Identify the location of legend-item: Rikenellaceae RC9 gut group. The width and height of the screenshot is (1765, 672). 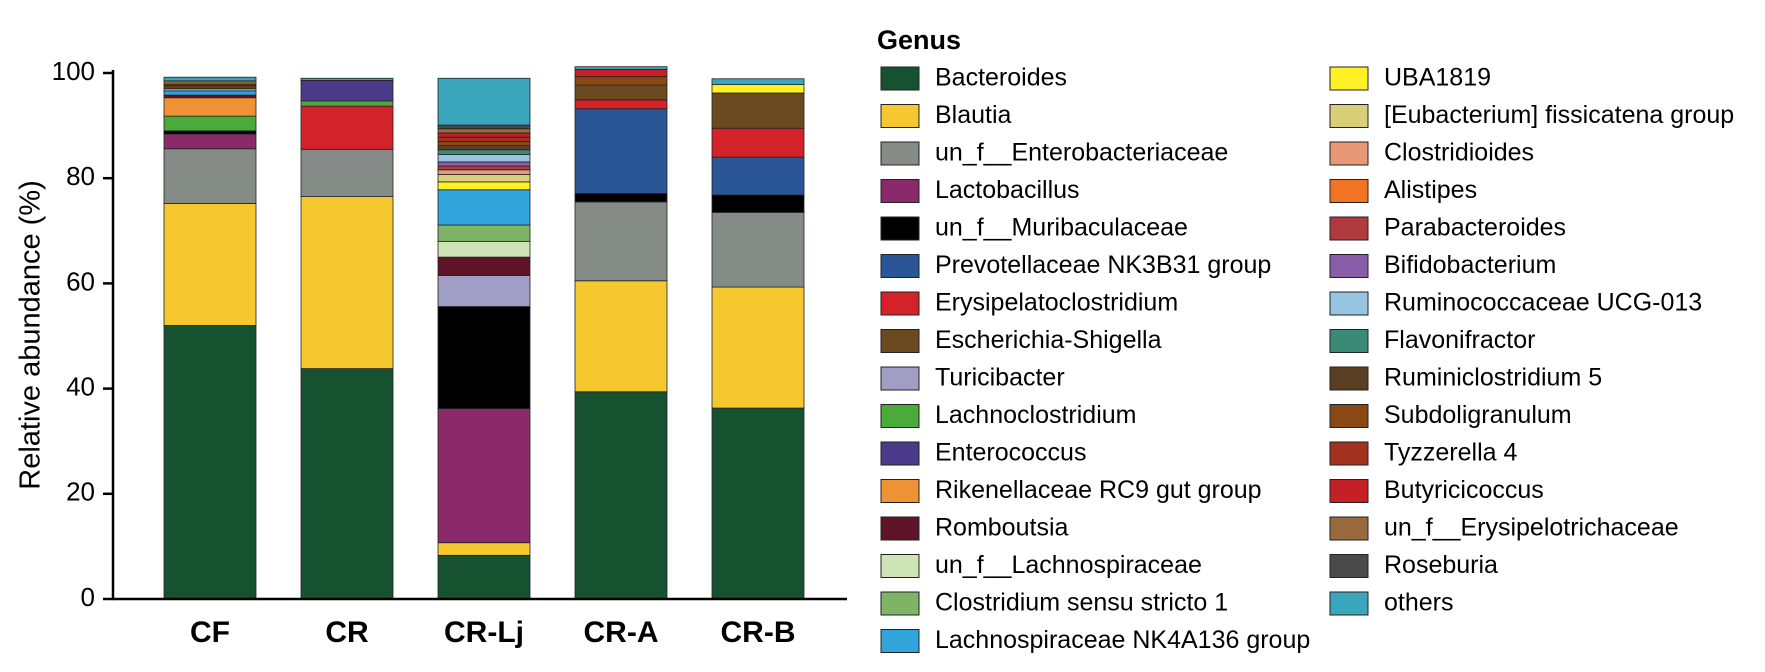
(1071, 490).